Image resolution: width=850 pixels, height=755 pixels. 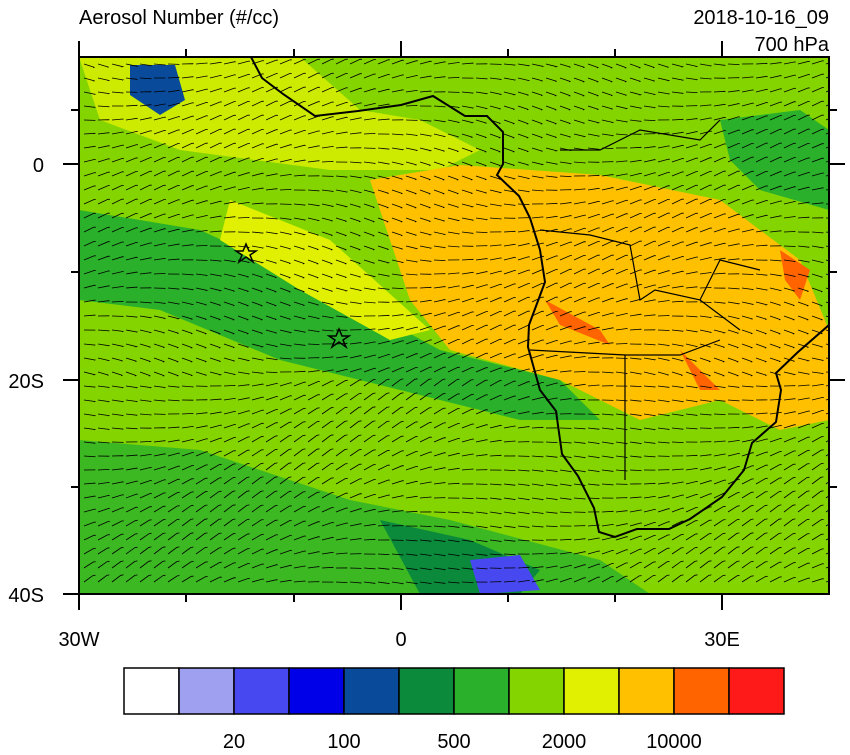 I want to click on field-yellow-center, so click(x=325, y=270).